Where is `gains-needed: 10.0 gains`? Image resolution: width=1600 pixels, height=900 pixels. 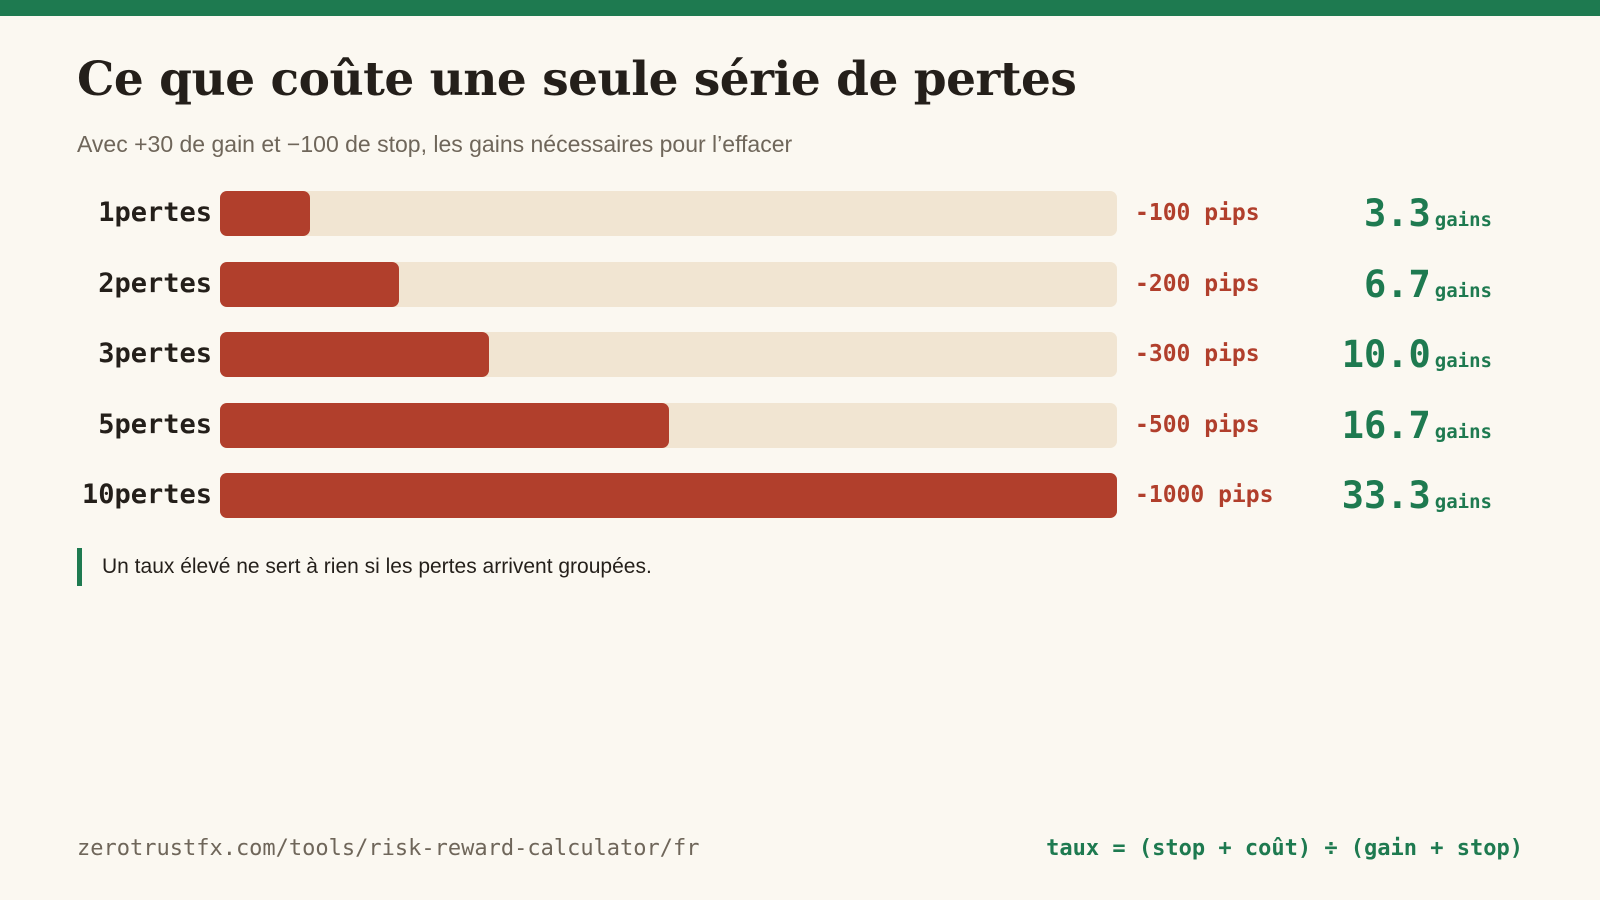
gains-needed: 10.0 gains is located at coordinates (1417, 354).